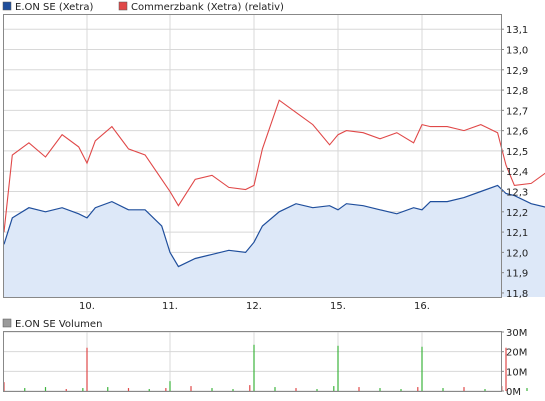 The height and width of the screenshot is (401, 545). I want to click on price-x-tick-label: 12., so click(254, 306).